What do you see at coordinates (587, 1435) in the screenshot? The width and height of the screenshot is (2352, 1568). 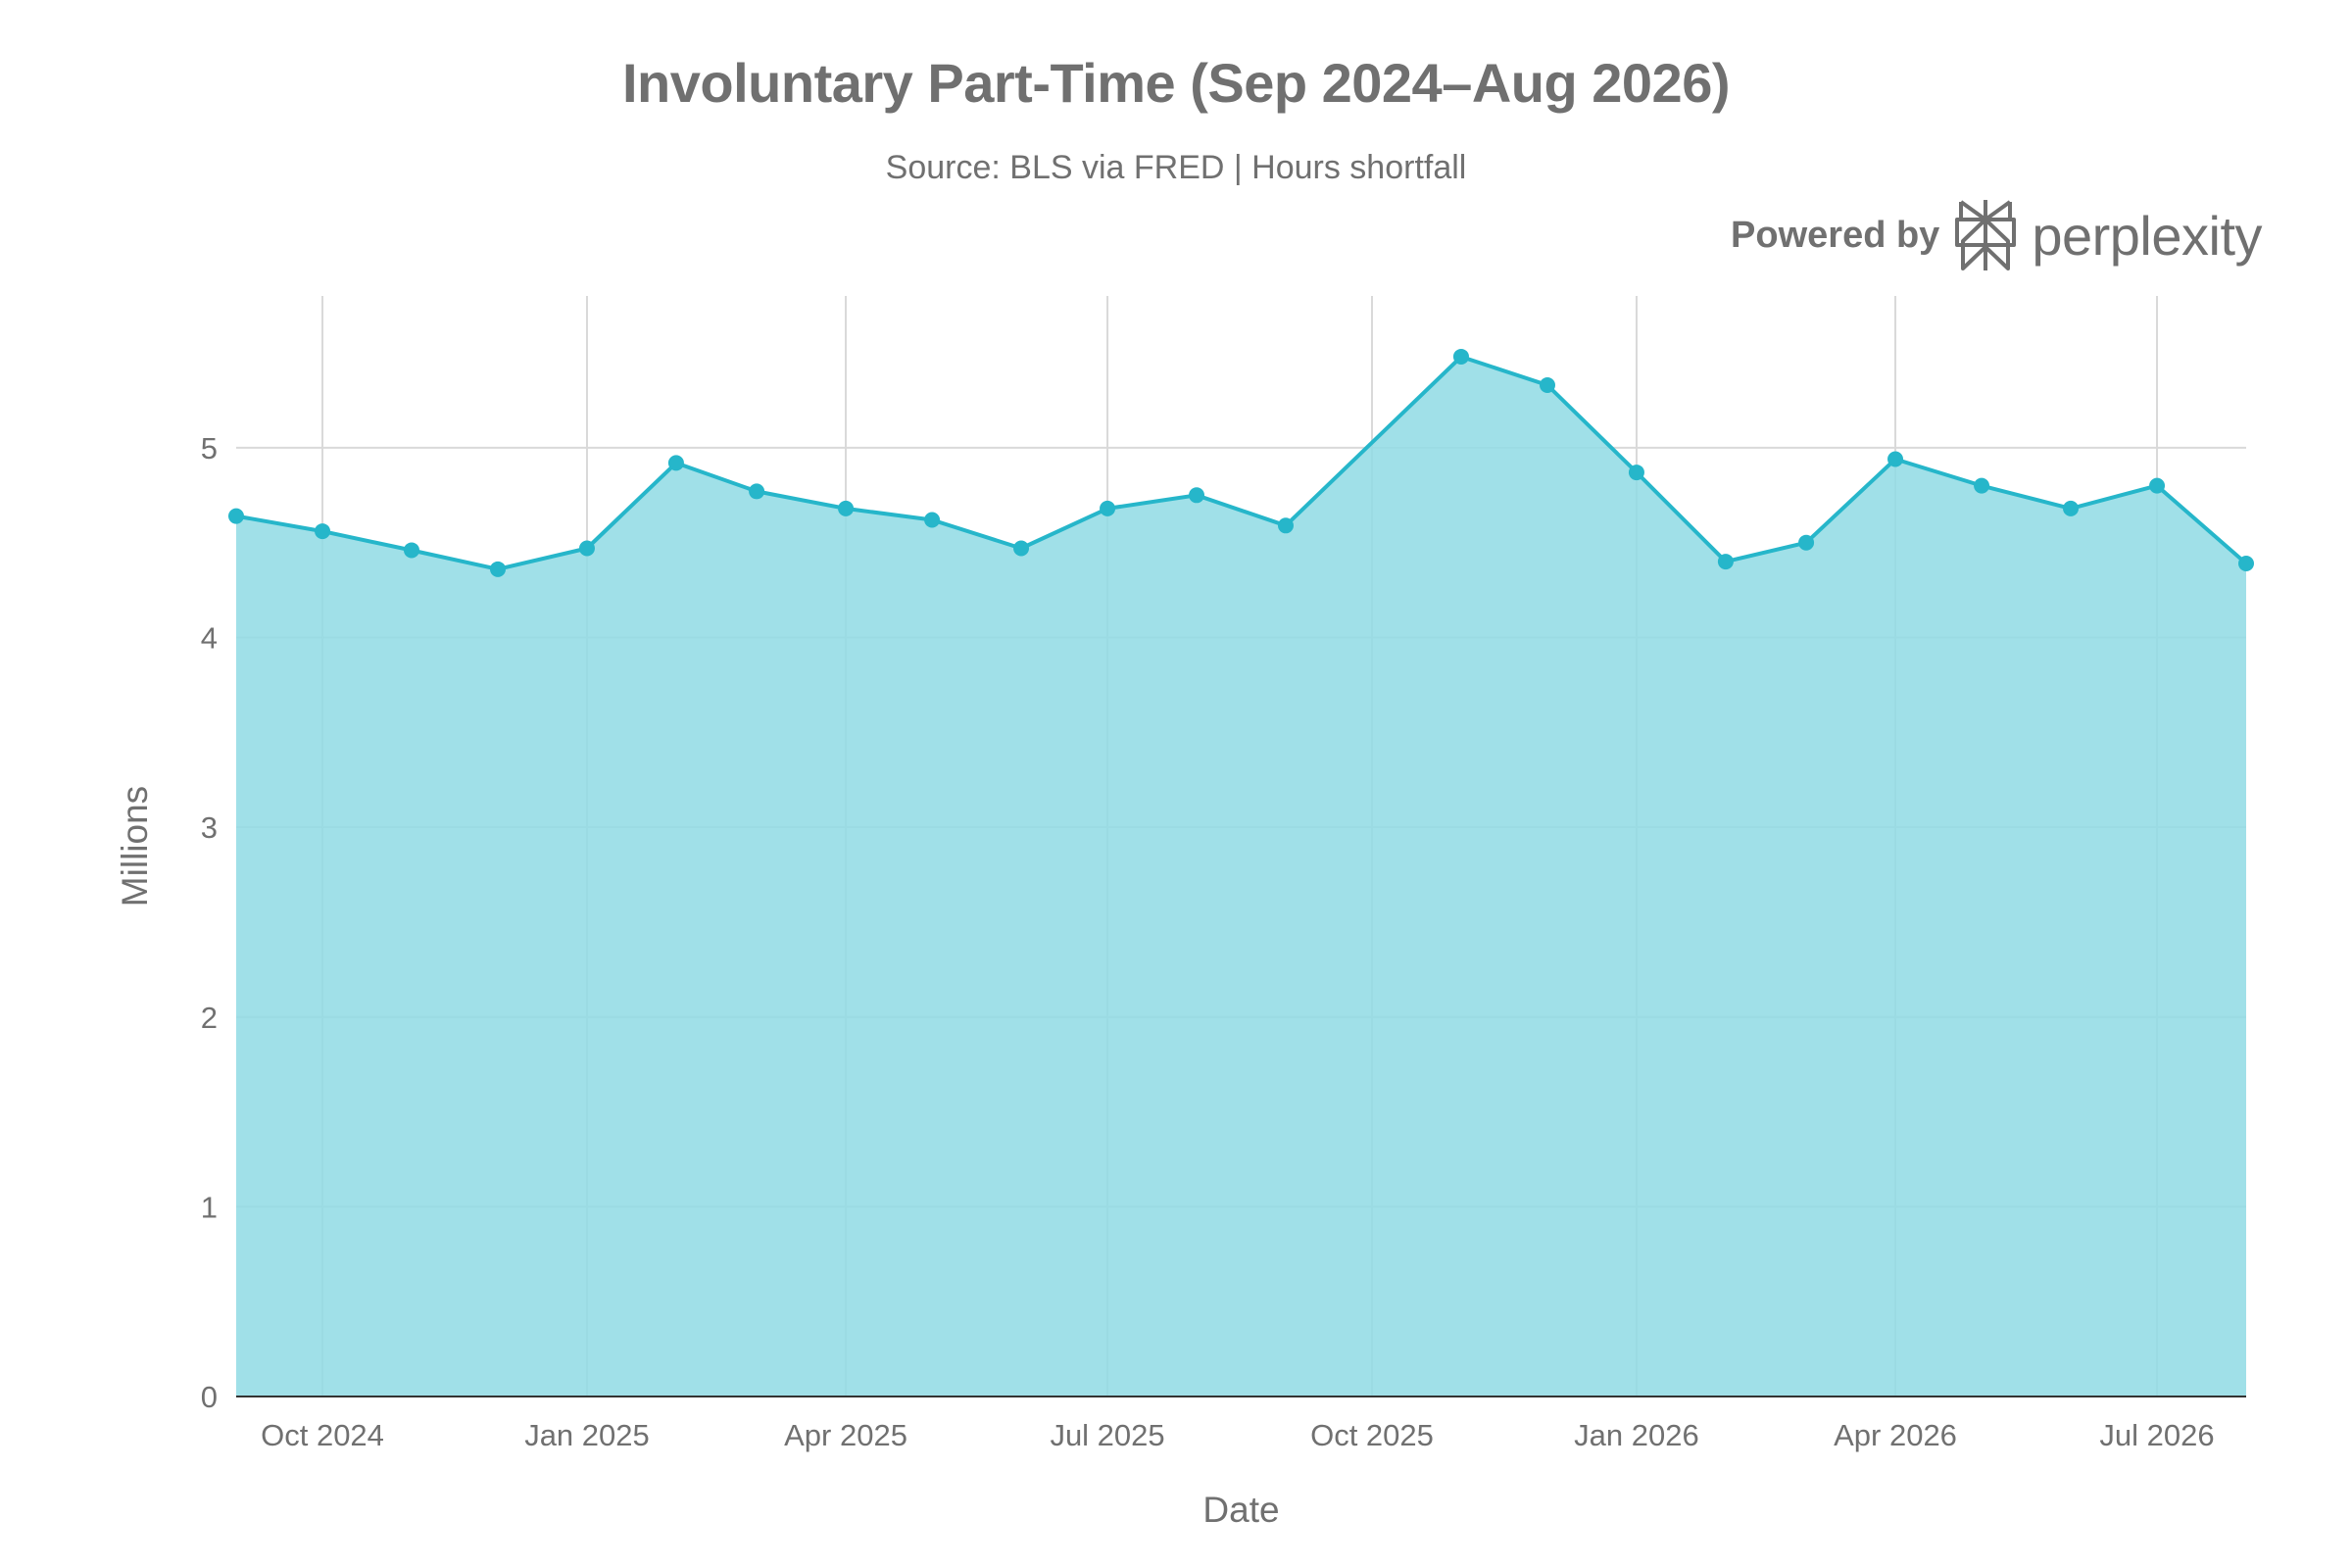 I see `x-tick-label: Jan 2025` at bounding box center [587, 1435].